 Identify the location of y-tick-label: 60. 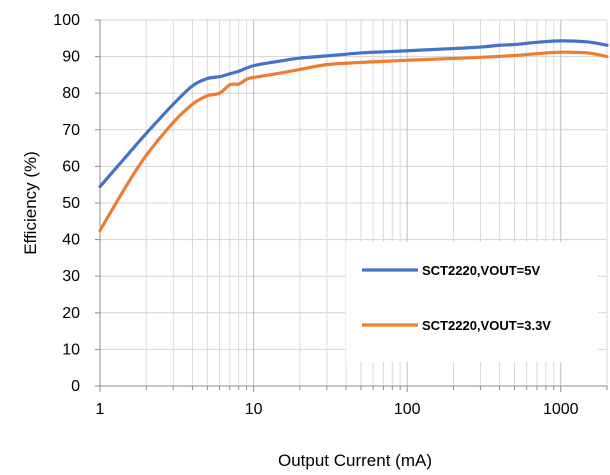
(71, 166).